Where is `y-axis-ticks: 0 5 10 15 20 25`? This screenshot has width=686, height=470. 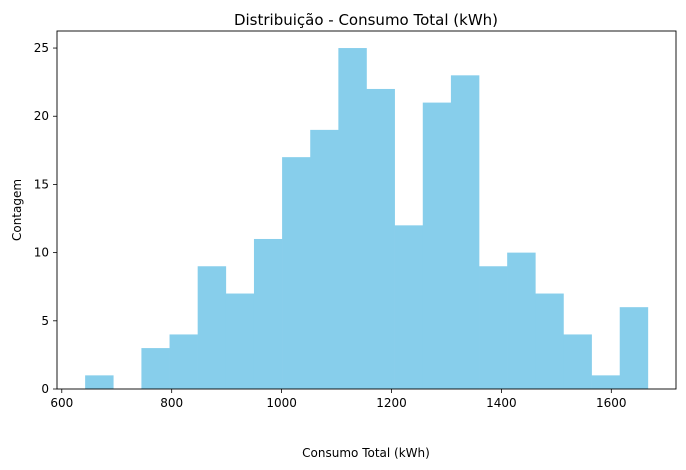 y-axis-ticks: 0 5 10 15 20 25 is located at coordinates (45, 218).